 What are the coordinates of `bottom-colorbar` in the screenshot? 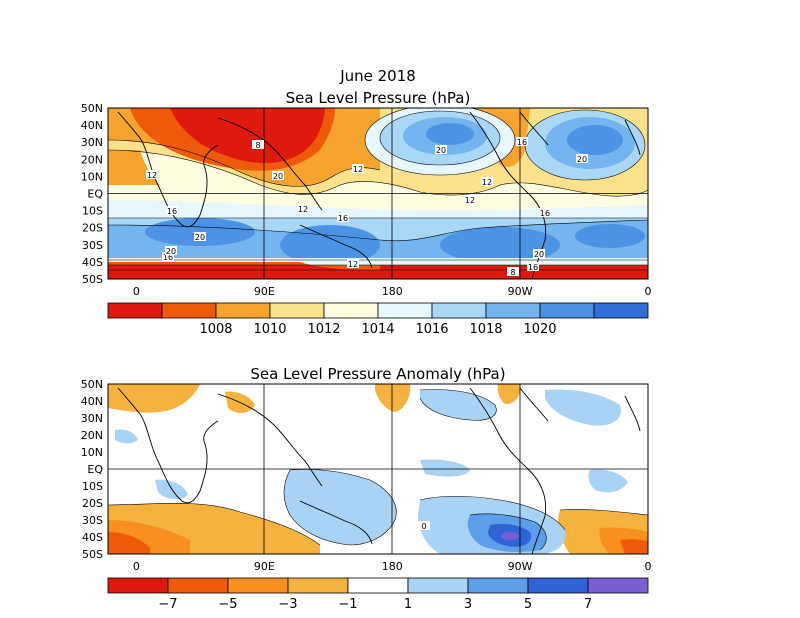 It's located at (378, 585).